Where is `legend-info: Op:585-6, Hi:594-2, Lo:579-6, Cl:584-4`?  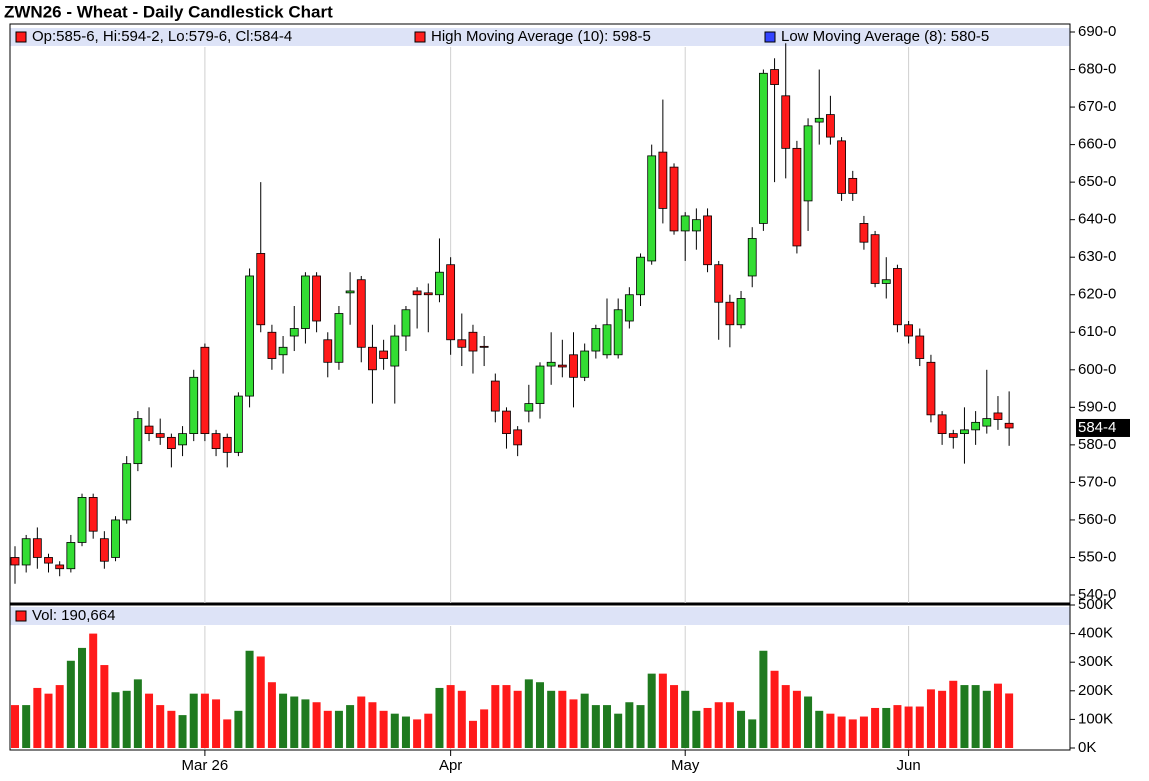
legend-info: Op:585-6, Hi:594-2, Lo:579-6, Cl:584-4 is located at coordinates (162, 36).